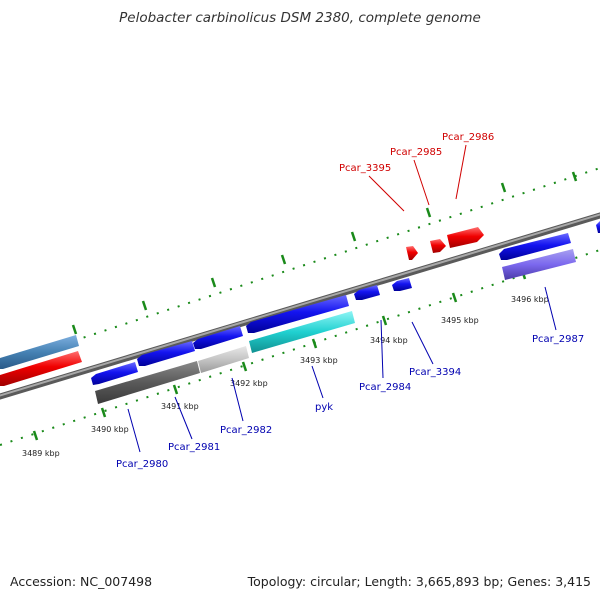 The height and width of the screenshot is (600, 600). I want to click on gene-pcar-3395-cds, so click(412, 253).